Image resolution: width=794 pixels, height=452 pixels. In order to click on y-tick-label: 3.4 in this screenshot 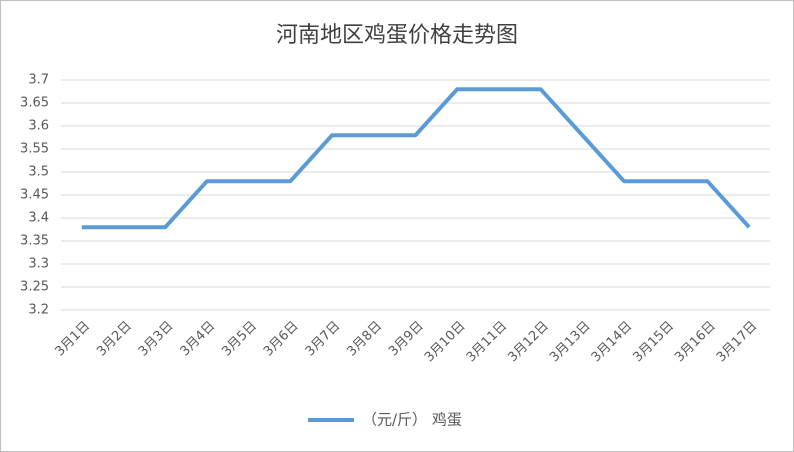, I will do `click(38, 218)`.